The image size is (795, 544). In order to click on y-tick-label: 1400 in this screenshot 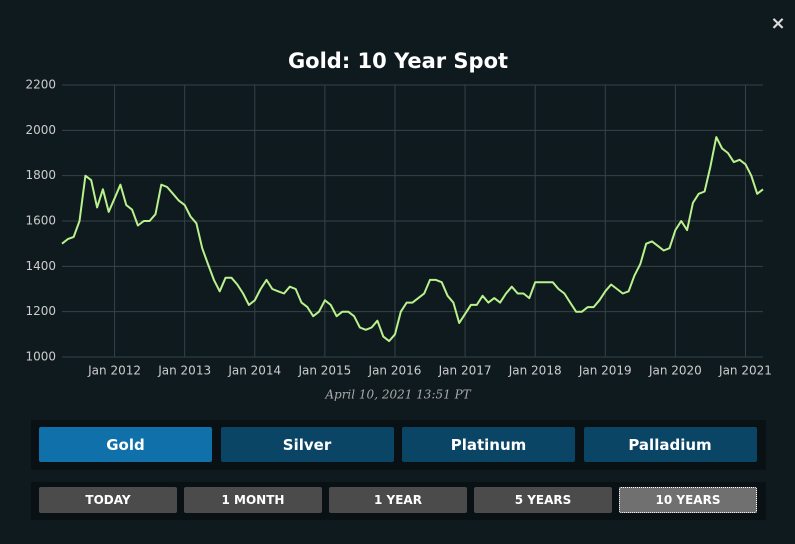, I will do `click(40, 266)`.